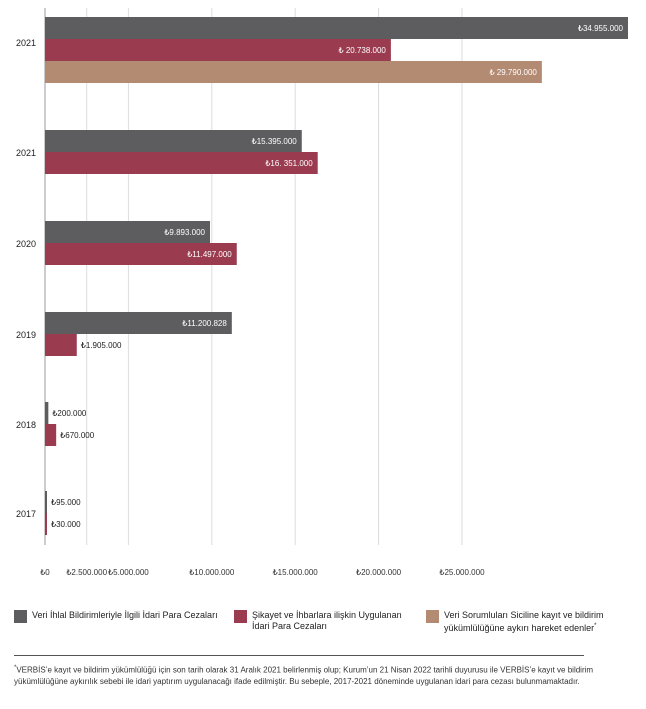 This screenshot has height=709, width=646. What do you see at coordinates (77, 435) in the screenshot?
I see `bar-value-label: ₺670.000` at bounding box center [77, 435].